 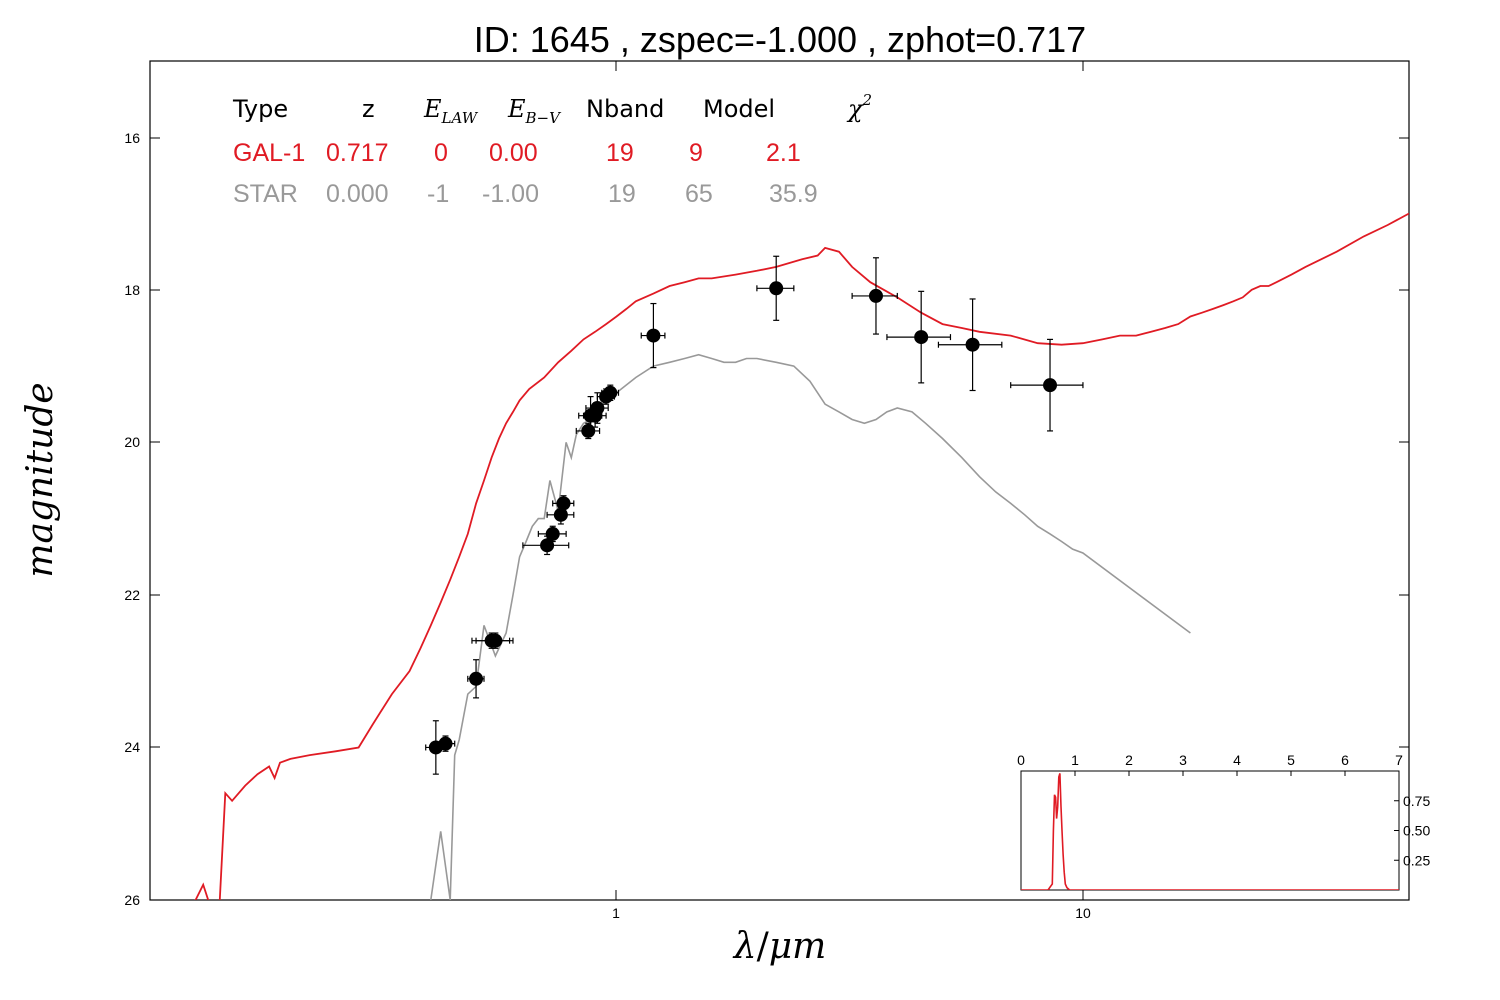 What do you see at coordinates (513, 153) in the screenshot?
I see `cell-ebv: 0.00` at bounding box center [513, 153].